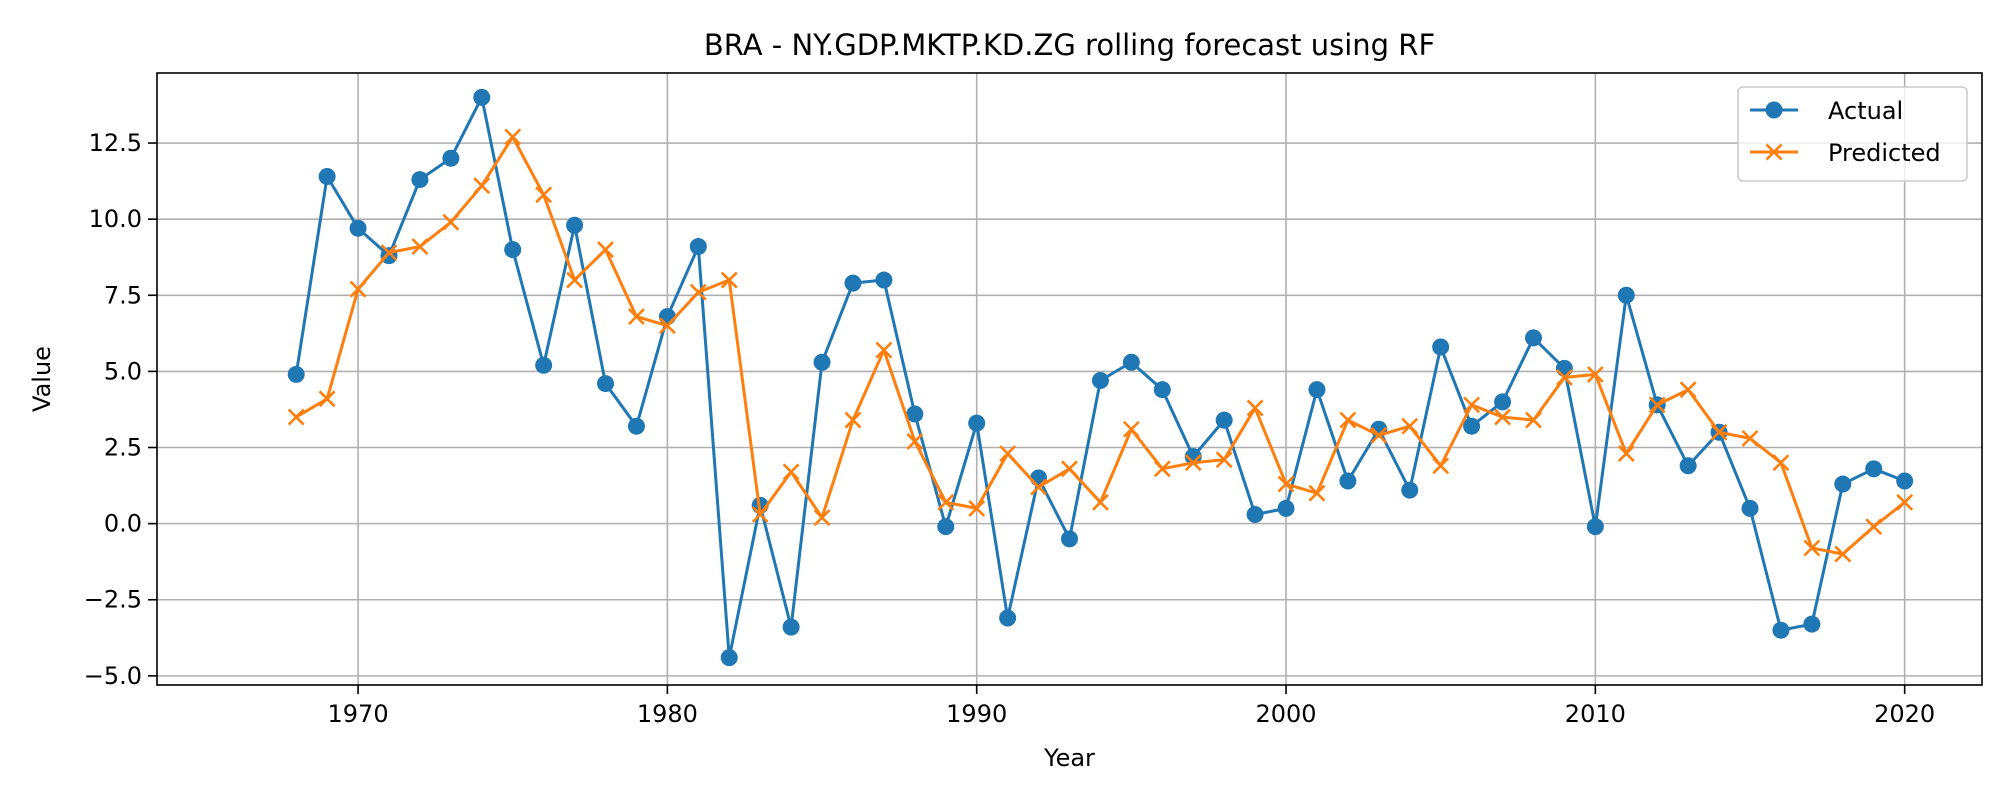 The height and width of the screenshot is (800, 2000). Describe the element at coordinates (123, 371) in the screenshot. I see `y-tick-label: 5.0` at that location.